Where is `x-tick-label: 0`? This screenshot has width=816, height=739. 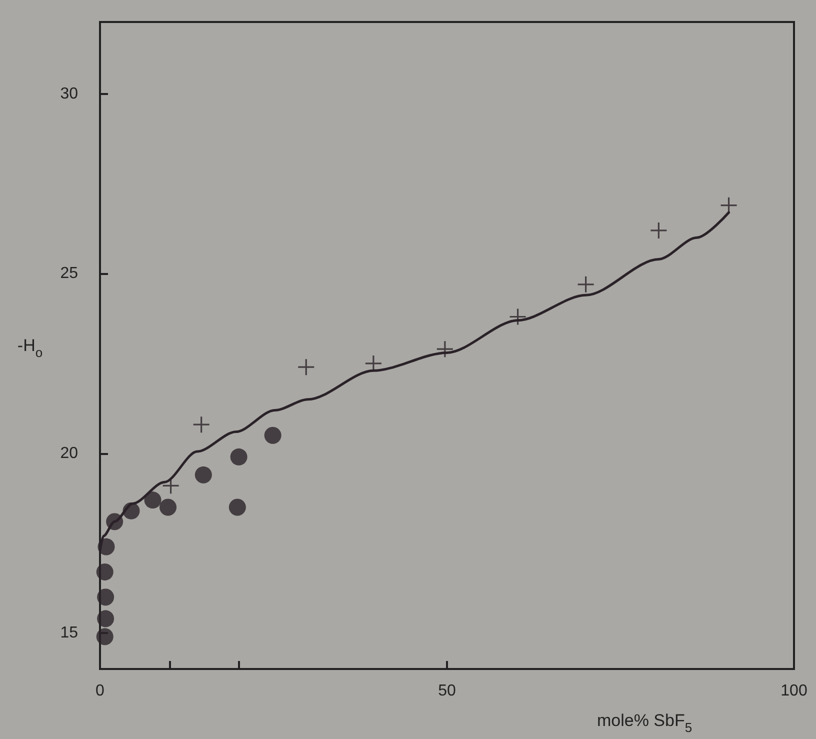
x-tick-label: 0 is located at coordinates (100, 691).